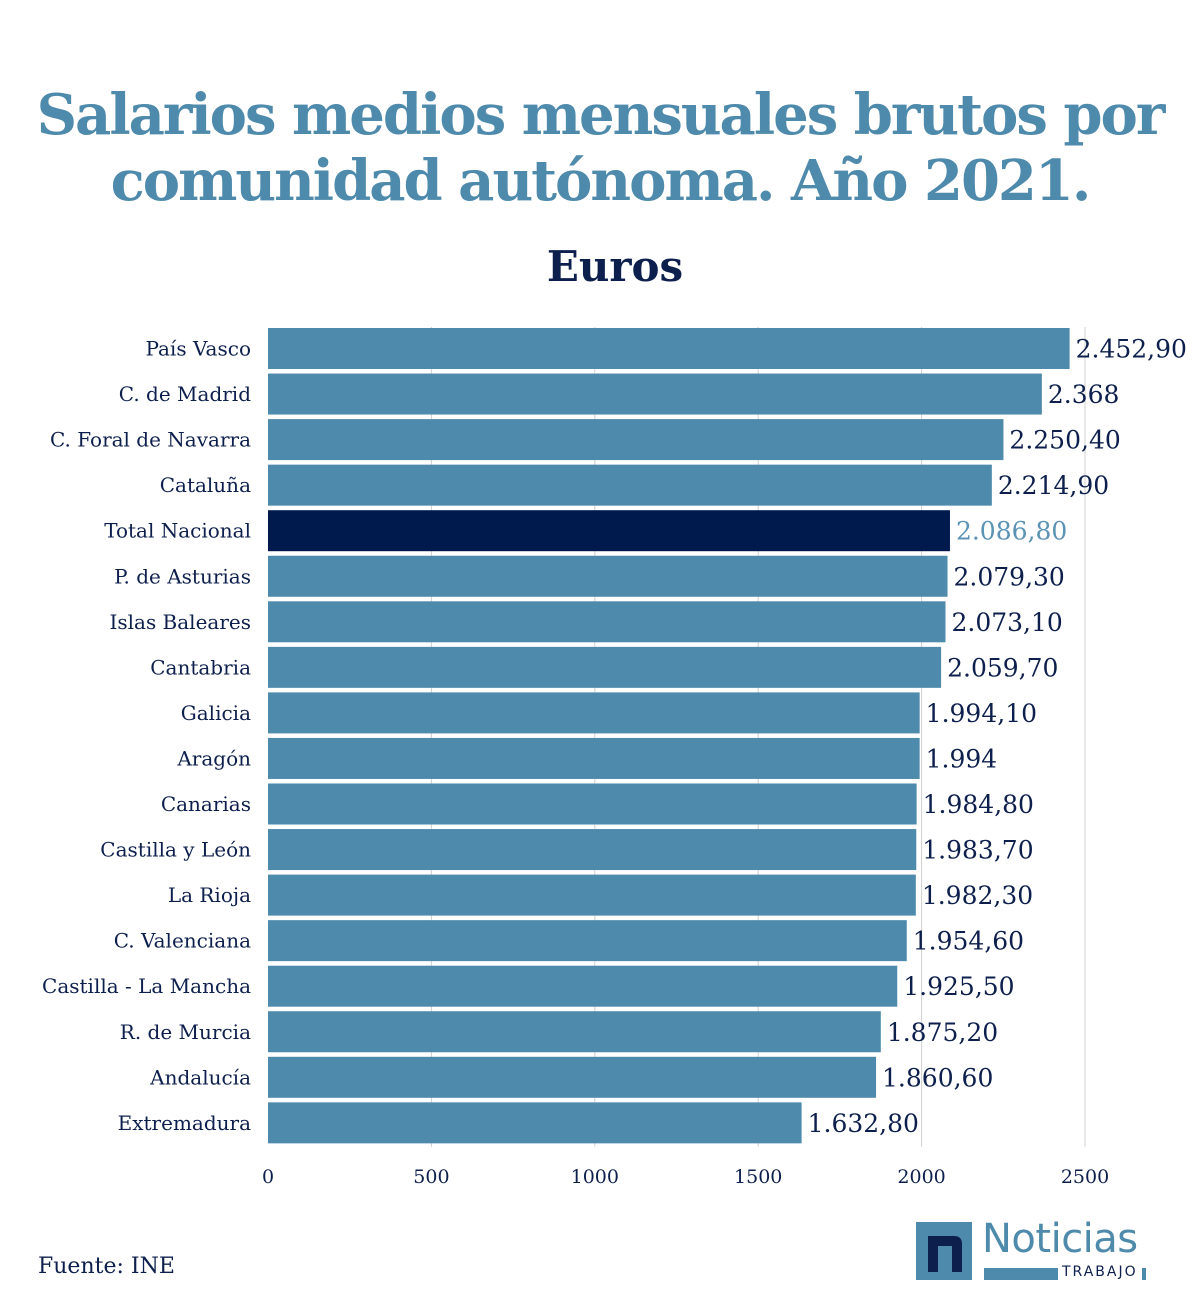  Describe the element at coordinates (184, 1123) in the screenshot. I see `category-label: Extremadura` at that location.